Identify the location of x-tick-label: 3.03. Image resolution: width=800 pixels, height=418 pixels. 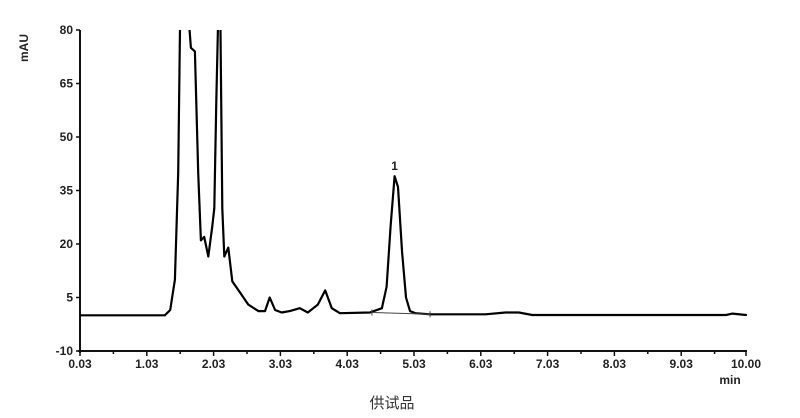
(281, 364).